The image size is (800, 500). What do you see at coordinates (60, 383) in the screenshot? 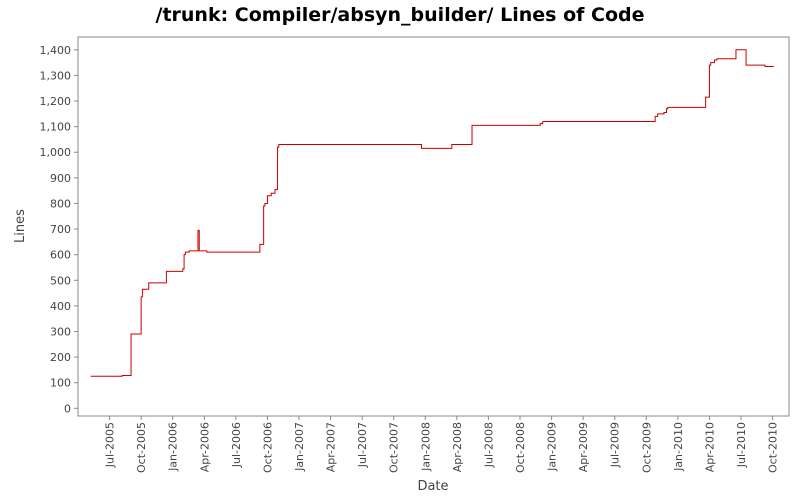
I see `y-tick-label: 100` at bounding box center [60, 383].